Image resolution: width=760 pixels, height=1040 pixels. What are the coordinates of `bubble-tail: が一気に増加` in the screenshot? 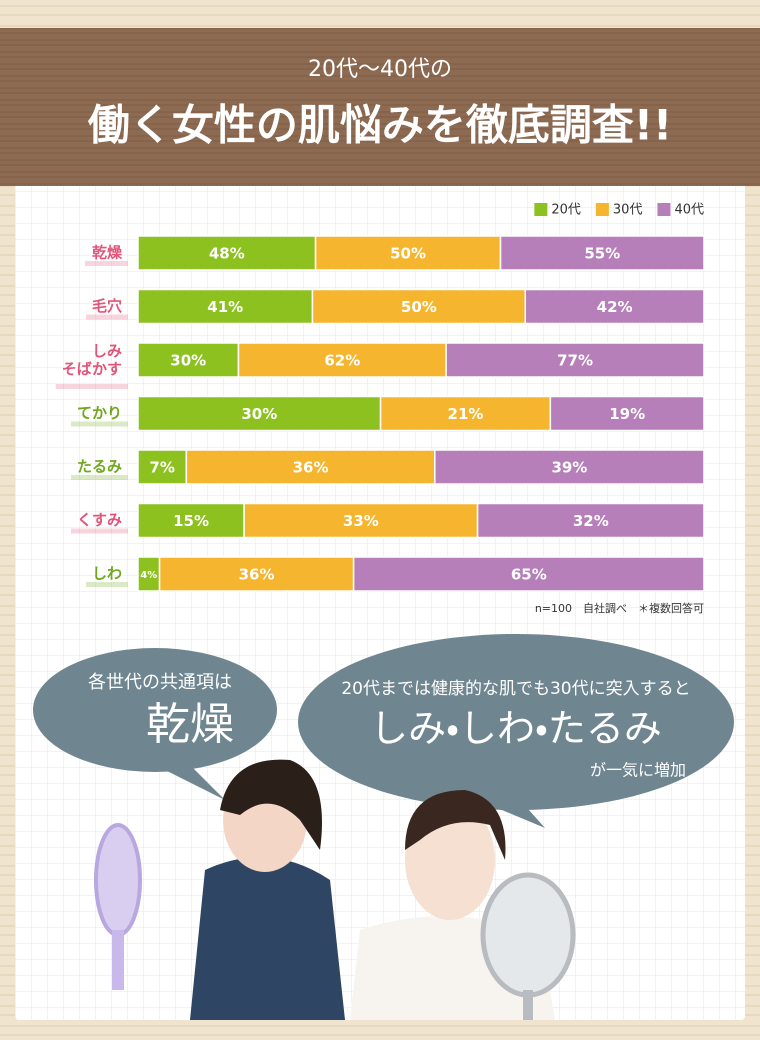 It's located at (638, 770).